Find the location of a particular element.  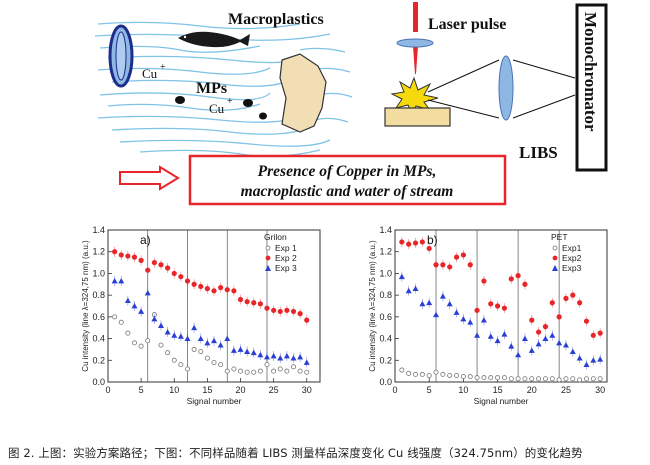

cu-ion-charge-2: + is located at coordinates (230, 101).